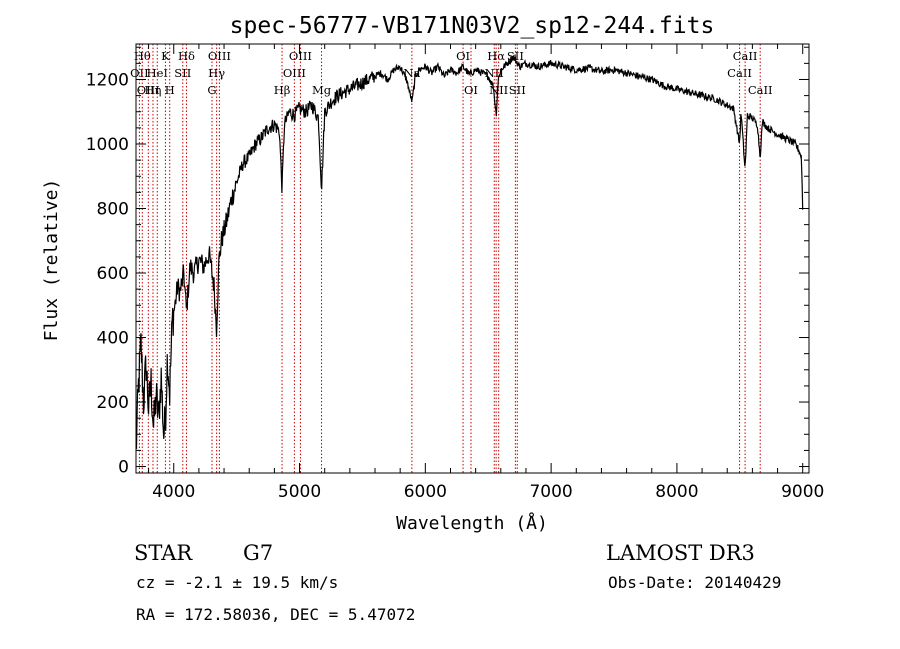 This screenshot has height=649, width=900. What do you see at coordinates (153, 90) in the screenshot?
I see `spectral-line-label-3: Hη` at bounding box center [153, 90].